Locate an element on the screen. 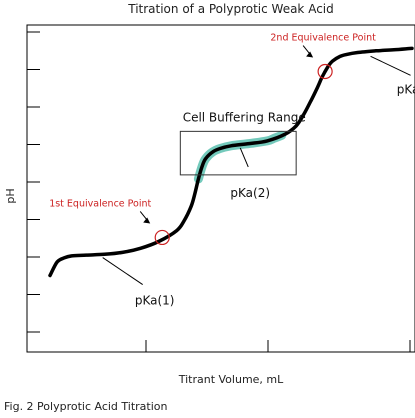 The width and height of the screenshot is (415, 418). x-axis-label: Titrant Volume, mL is located at coordinates (231, 379).